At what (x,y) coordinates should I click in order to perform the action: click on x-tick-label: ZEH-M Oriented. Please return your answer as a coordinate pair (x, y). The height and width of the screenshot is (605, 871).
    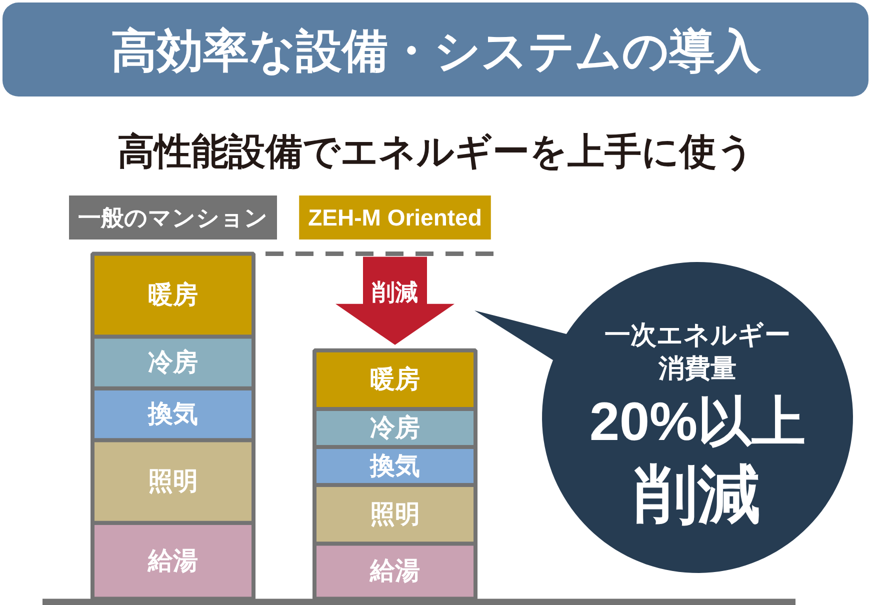
    Looking at the image, I should click on (395, 217).